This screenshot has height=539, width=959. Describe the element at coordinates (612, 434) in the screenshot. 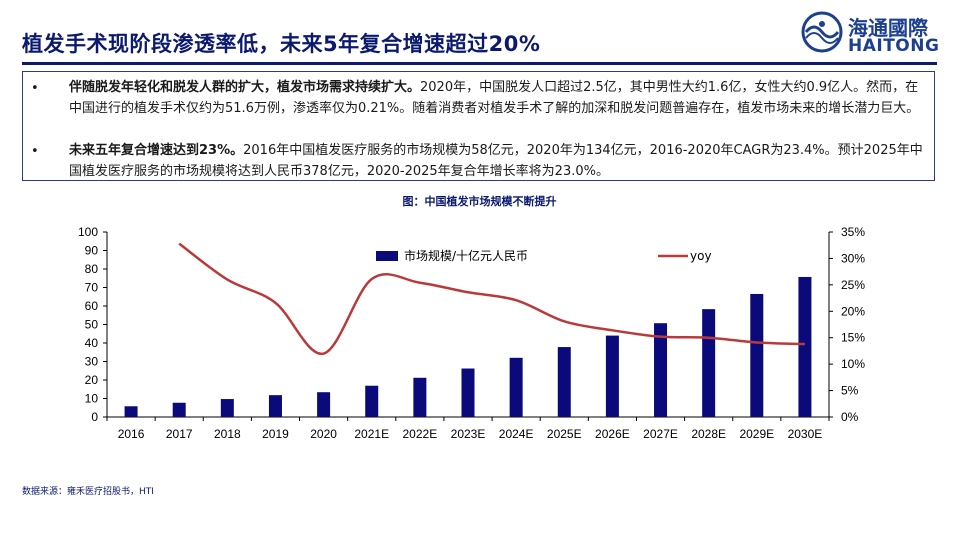

I see `x-tick-label: 2026E` at that location.